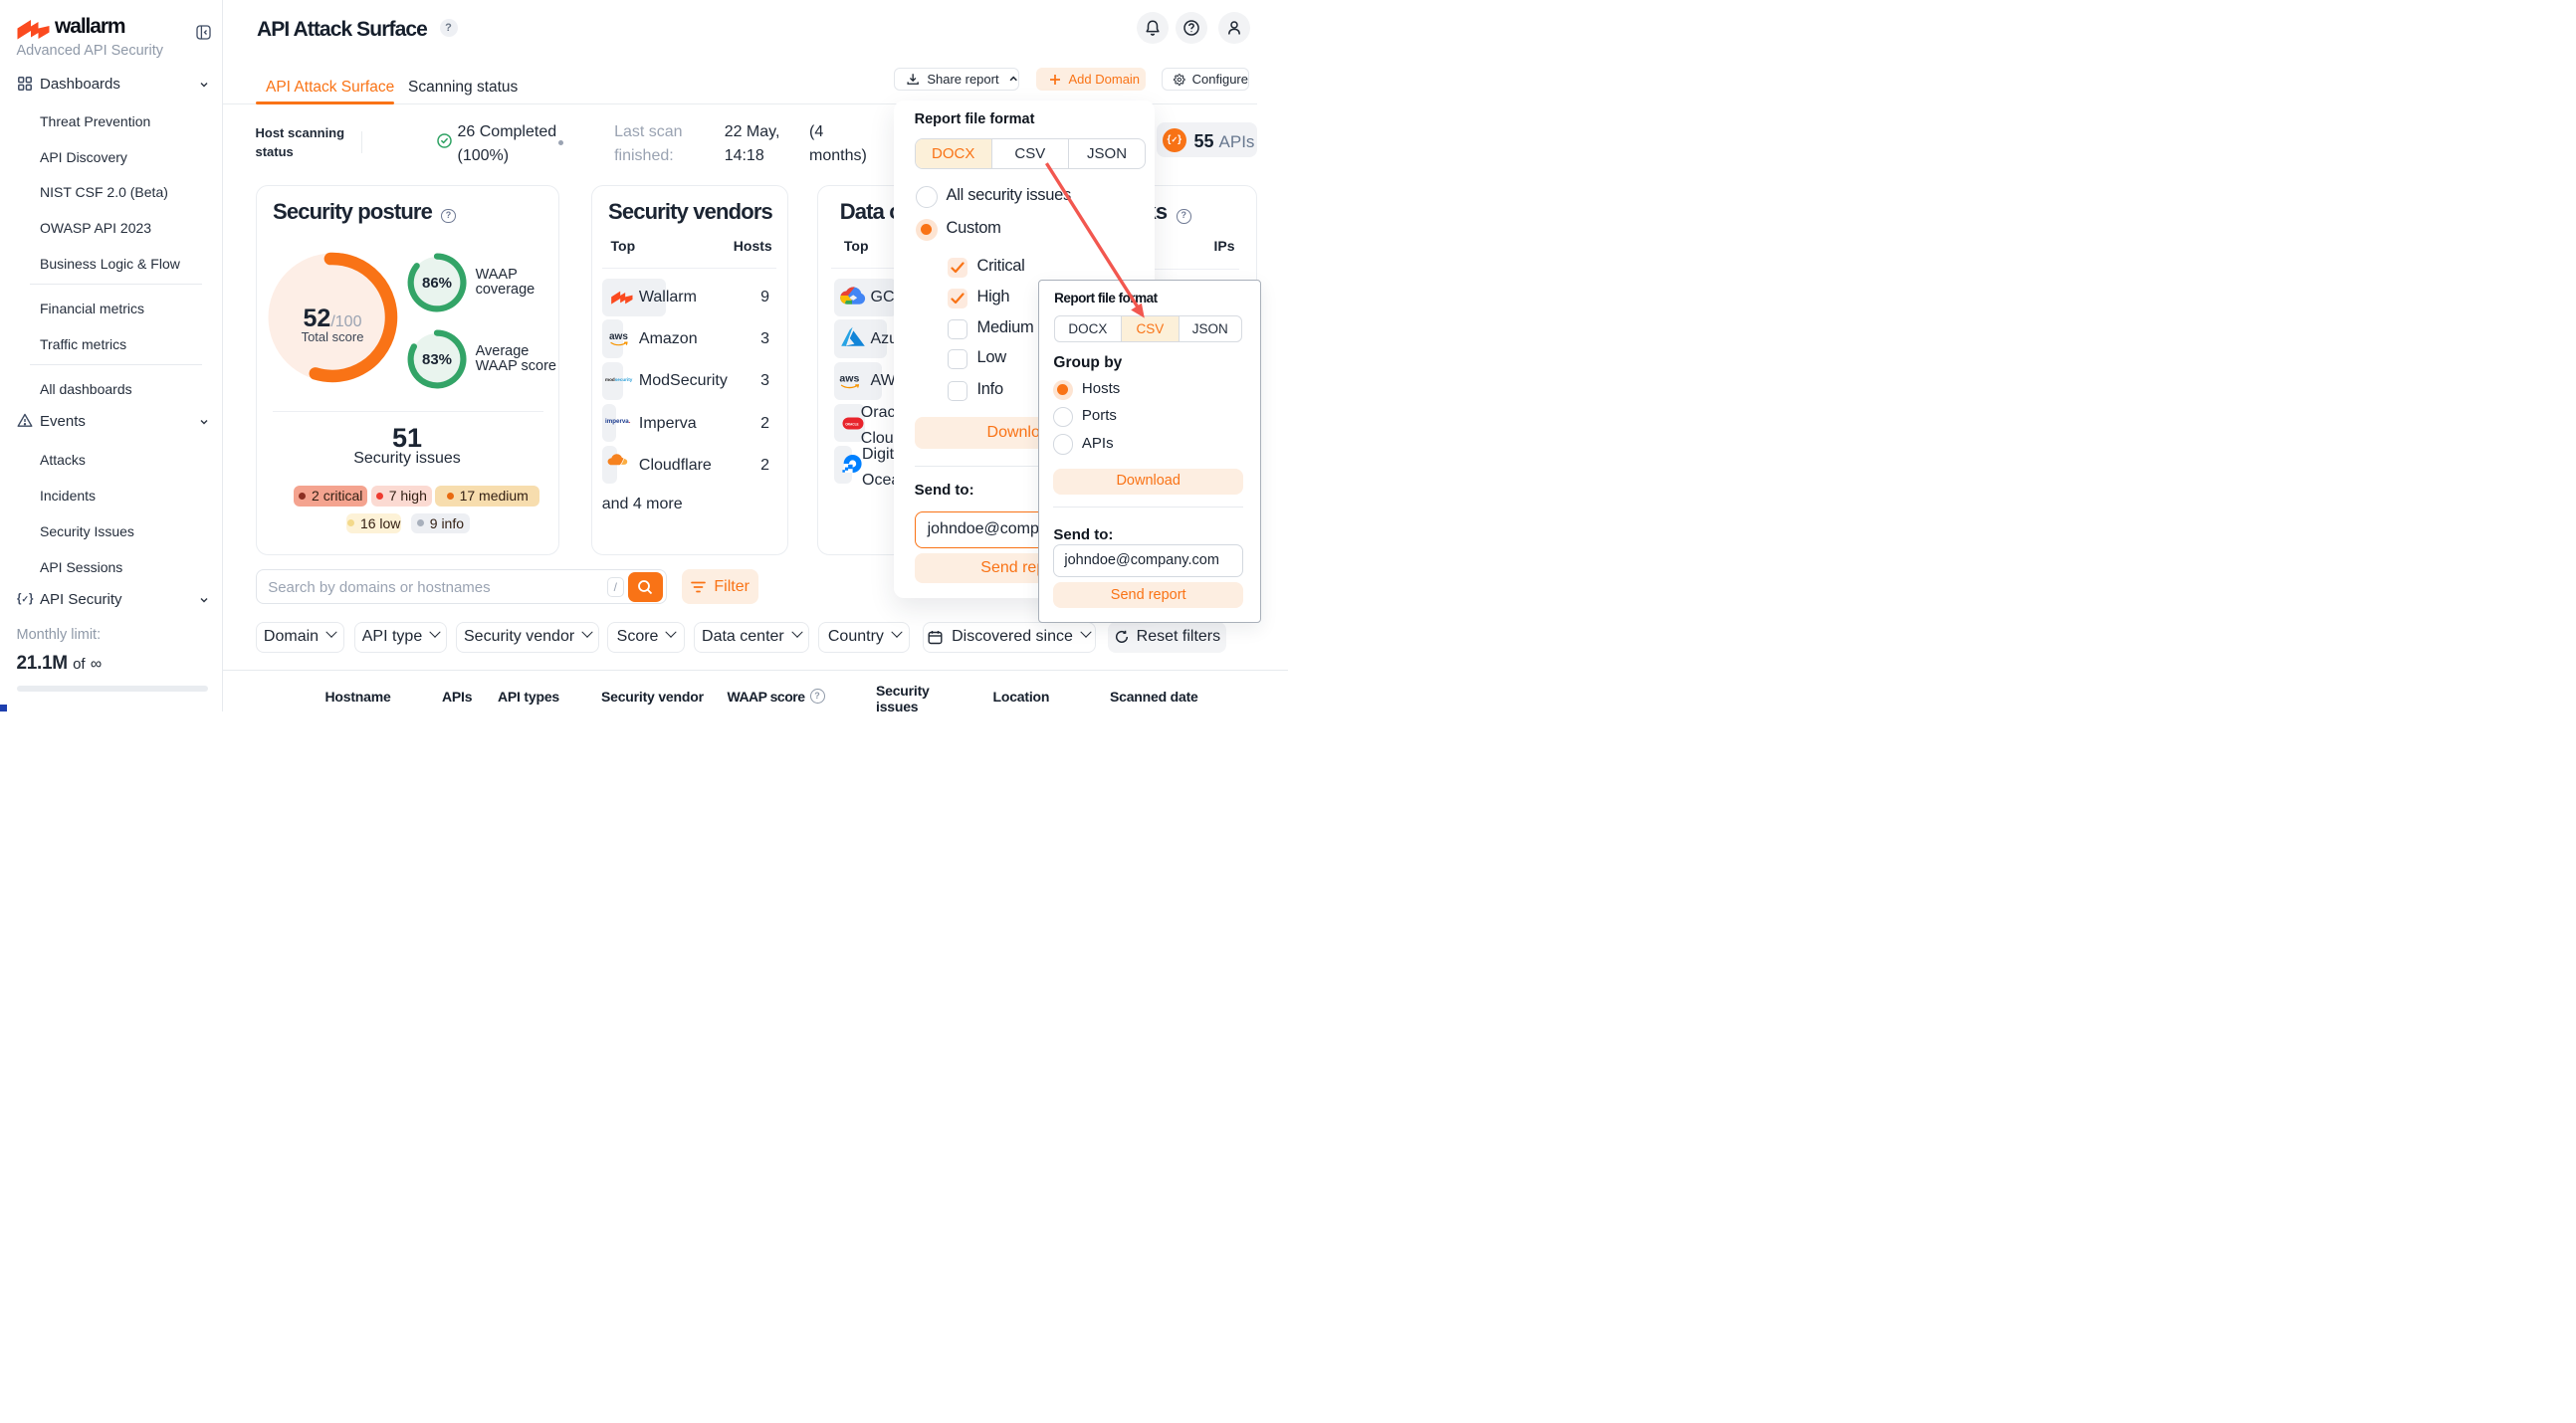 The image size is (2576, 1423). Describe the element at coordinates (851, 424) in the screenshot. I see `svg-text: ORACLE` at that location.